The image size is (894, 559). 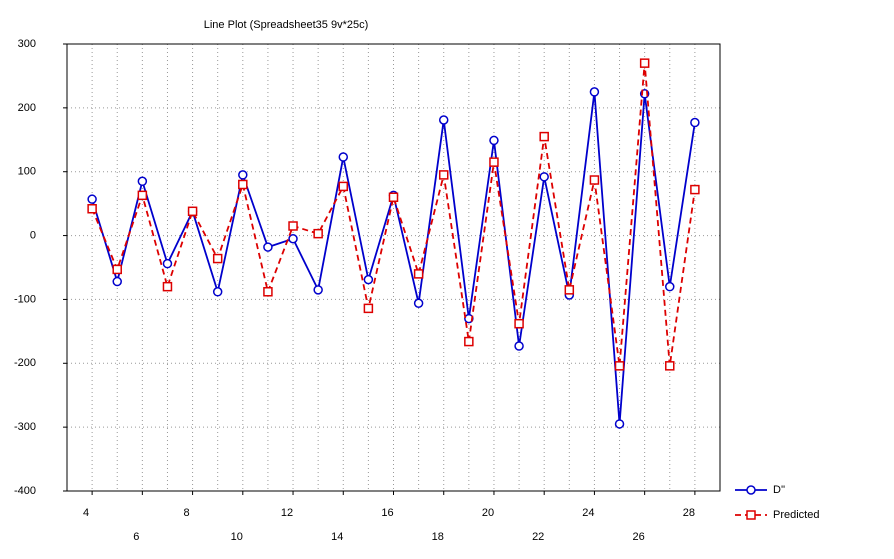 What do you see at coordinates (538, 537) in the screenshot?
I see `x-tick-label: 22` at bounding box center [538, 537].